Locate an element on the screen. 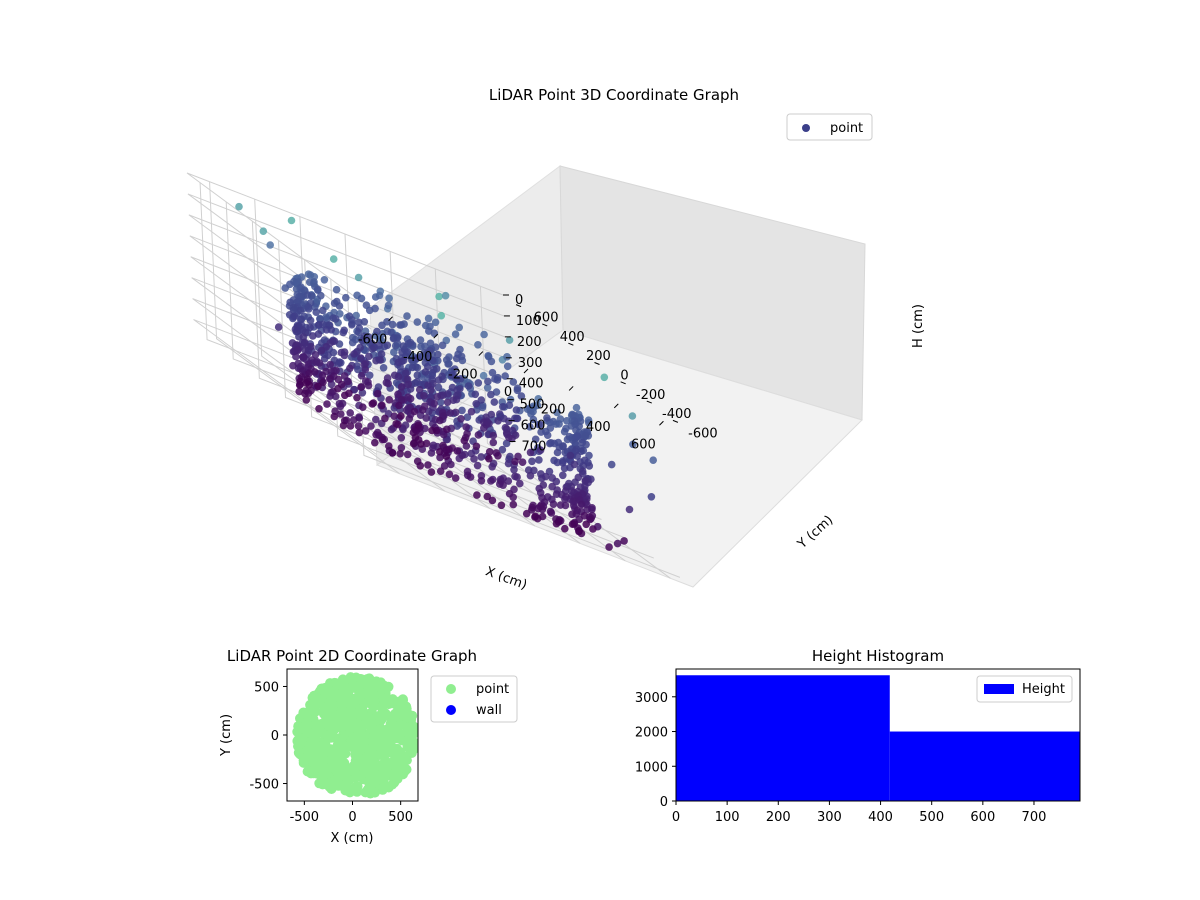 This screenshot has height=900, width=1200. legend-label-point: point is located at coordinates (846, 128).